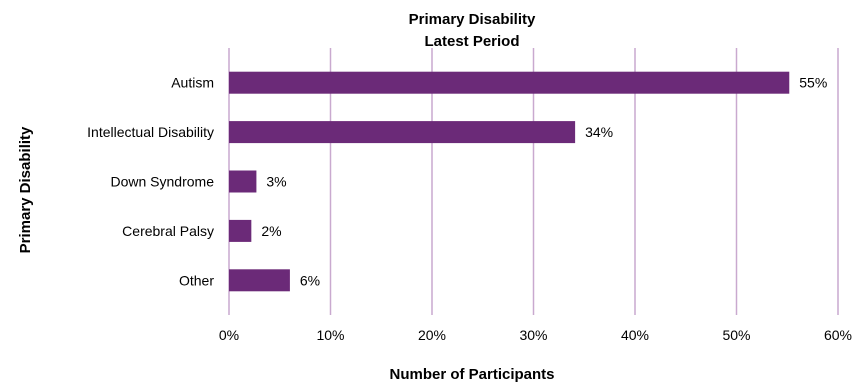  Describe the element at coordinates (150, 132) in the screenshot. I see `category-label: Intellectual Disability` at that location.